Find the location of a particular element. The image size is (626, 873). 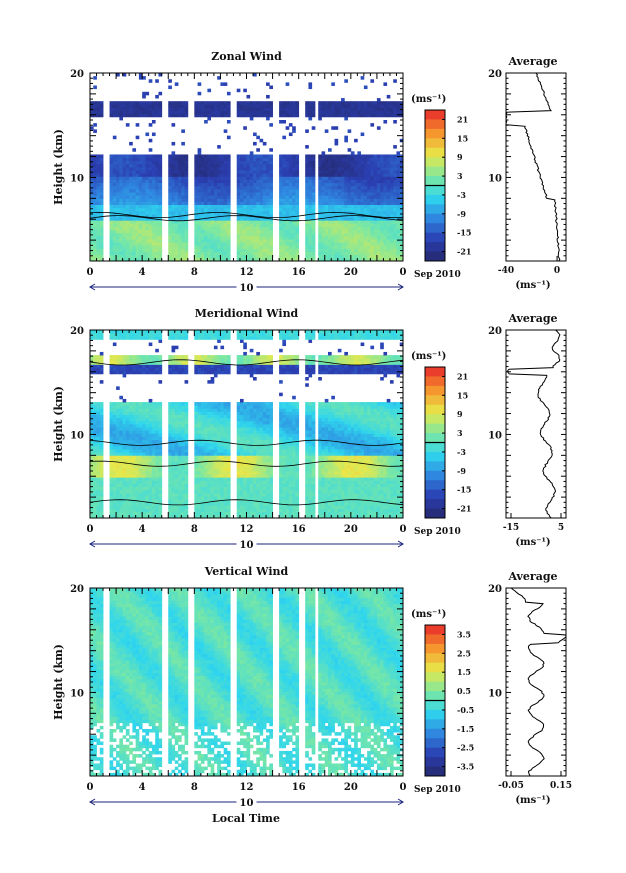

colorbar-swatch is located at coordinates (435, 133).